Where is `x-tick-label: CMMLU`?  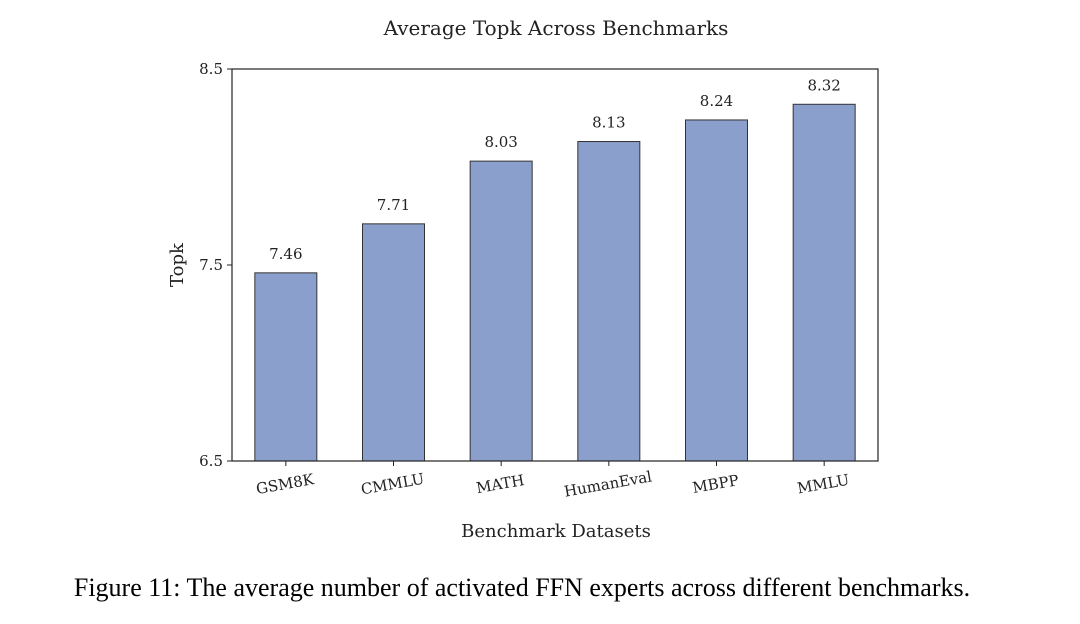
x-tick-label: CMMLU is located at coordinates (393, 484).